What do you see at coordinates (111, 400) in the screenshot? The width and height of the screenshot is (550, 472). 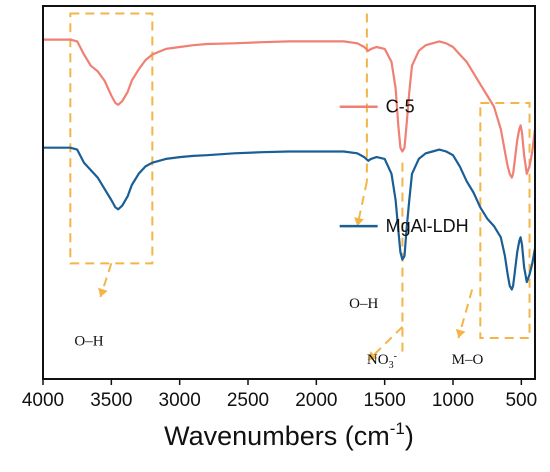 I see `x-tick-label-3500: 3500` at bounding box center [111, 400].